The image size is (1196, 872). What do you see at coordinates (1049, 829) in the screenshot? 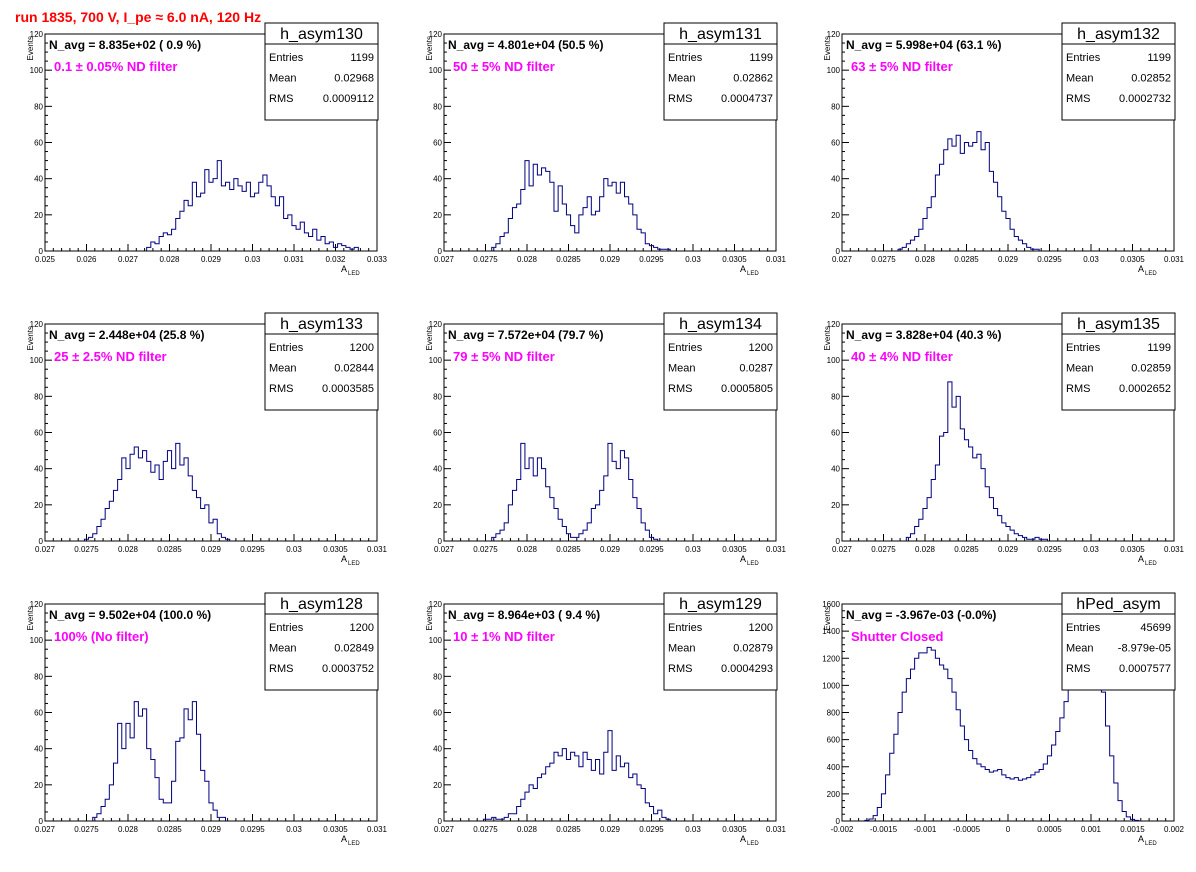
I see `x-tick-label: 0.0005` at bounding box center [1049, 829].